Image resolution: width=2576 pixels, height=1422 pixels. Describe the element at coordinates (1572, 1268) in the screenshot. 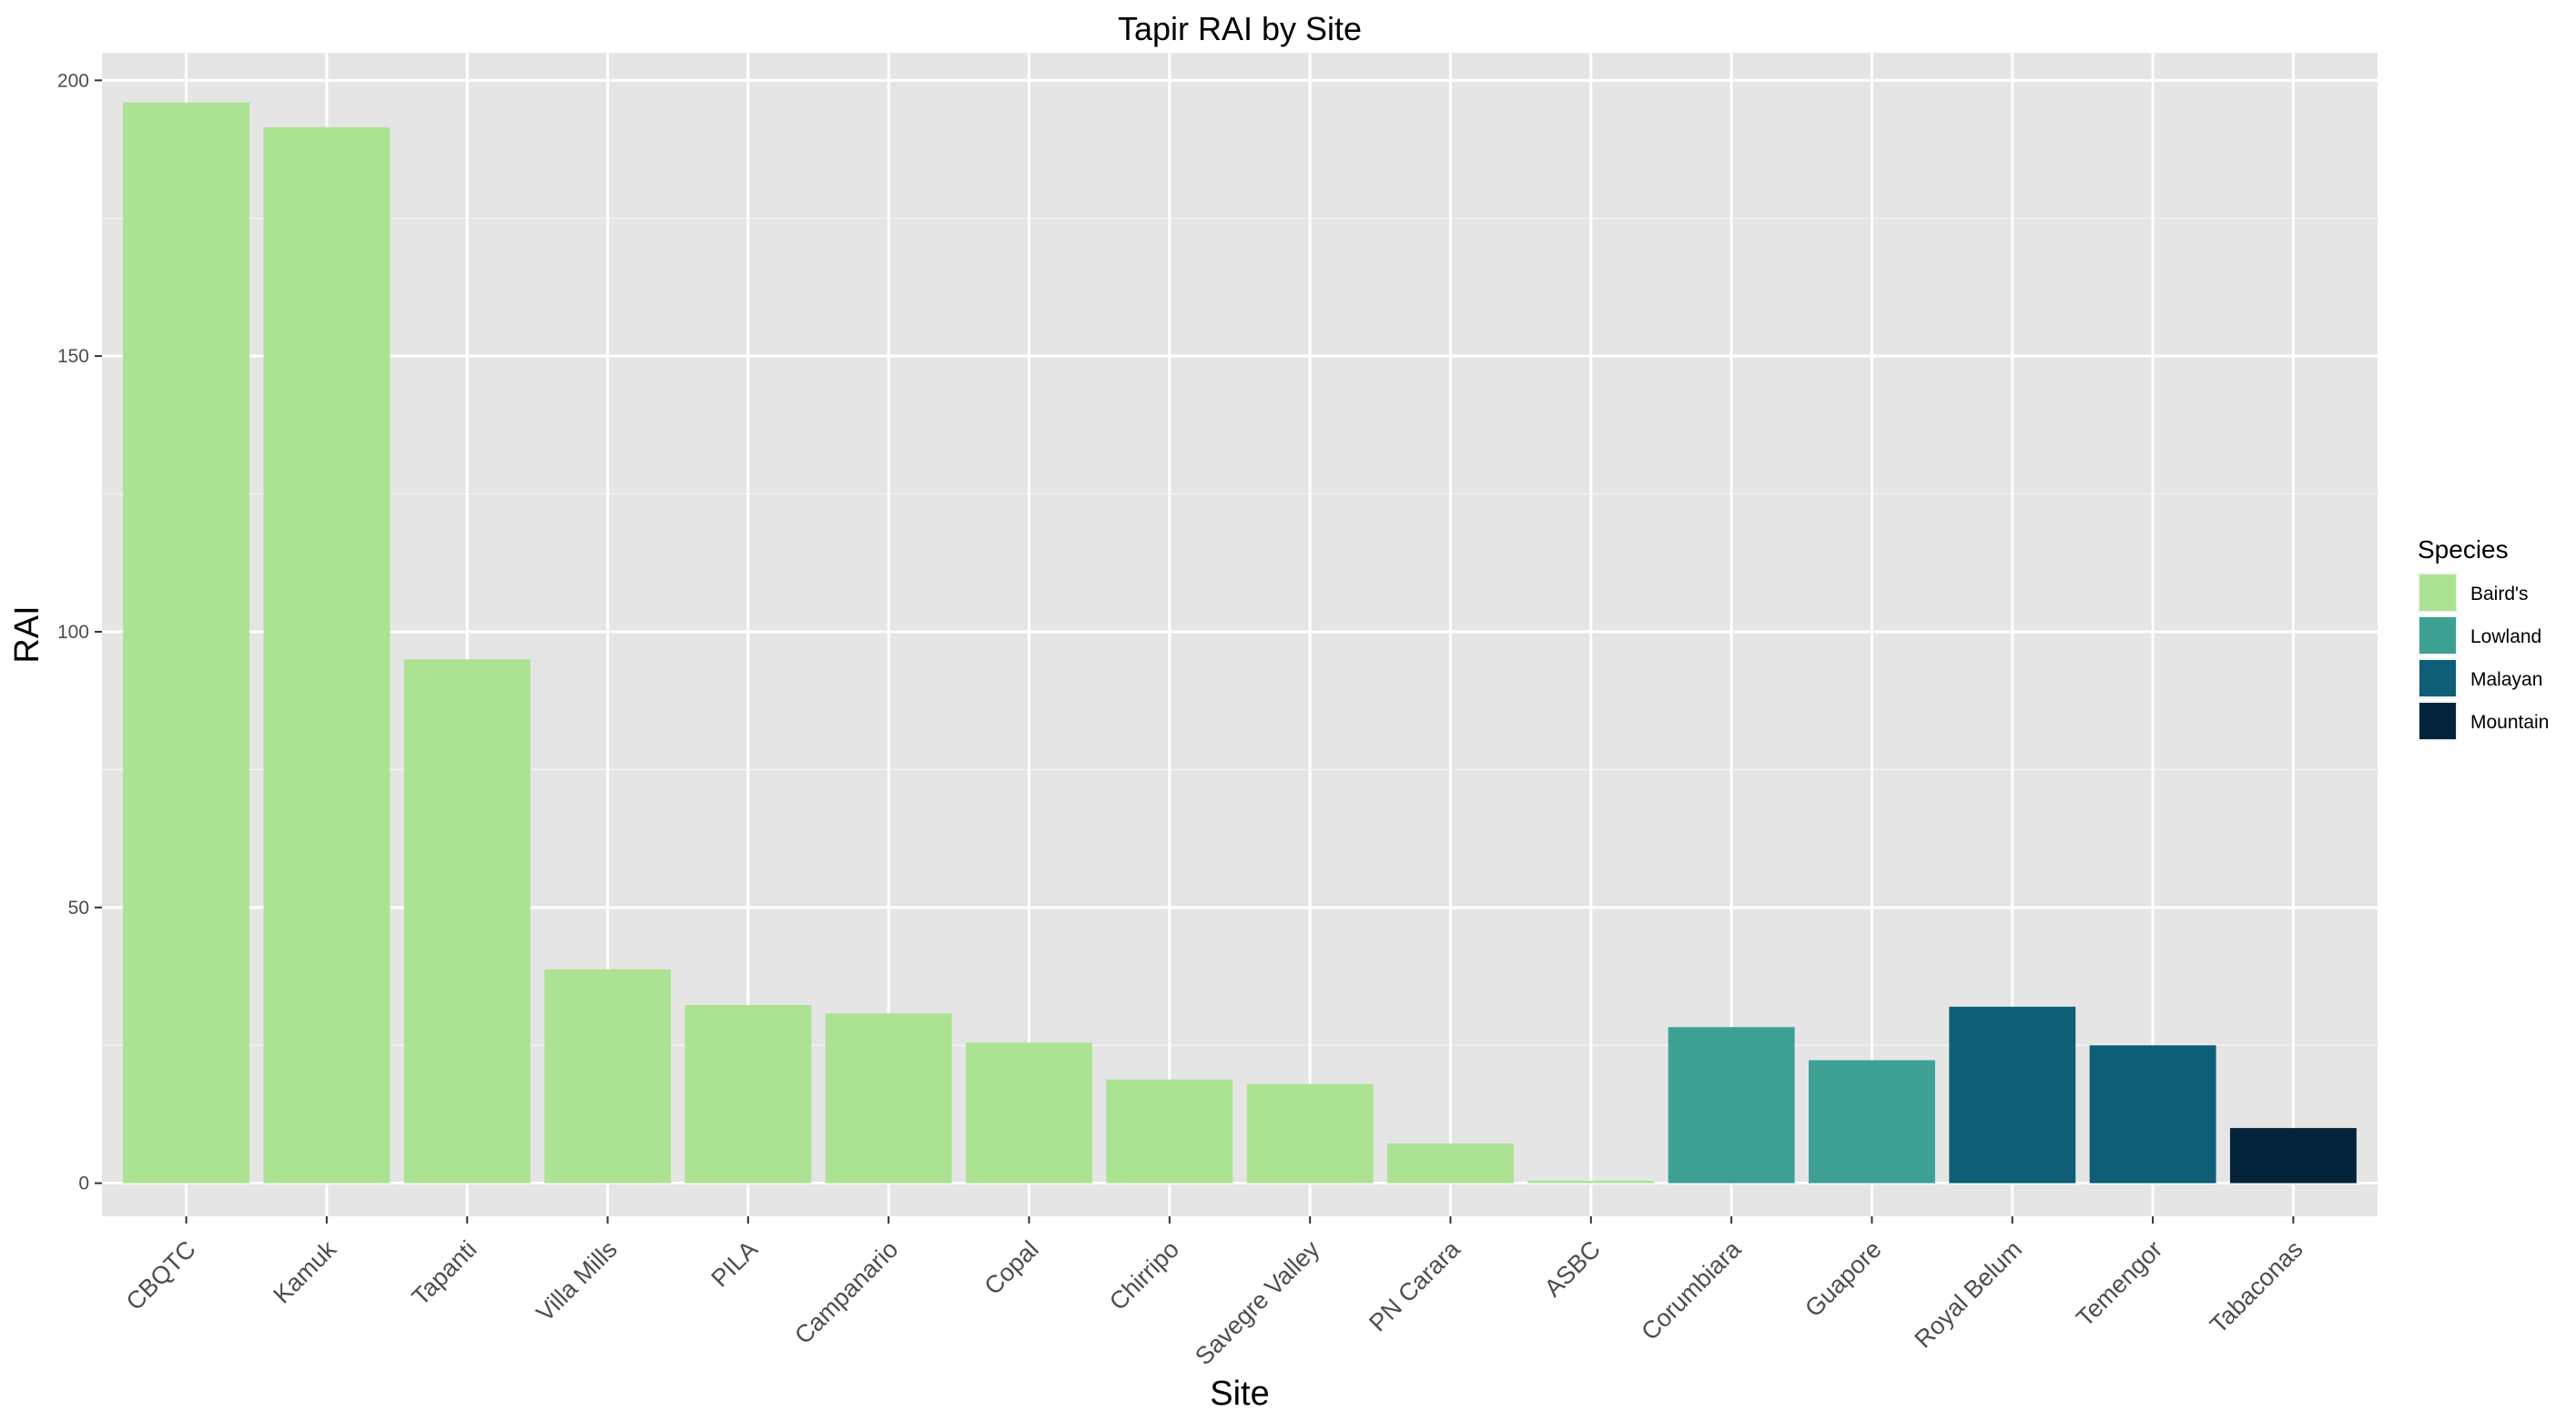

I see `x-tick-label: ASBC` at that location.